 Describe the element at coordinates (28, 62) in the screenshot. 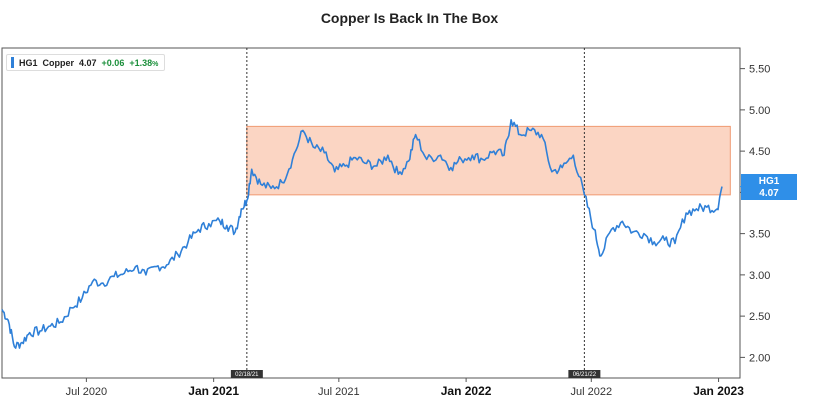

I see `legend-symbol: HG1` at that location.